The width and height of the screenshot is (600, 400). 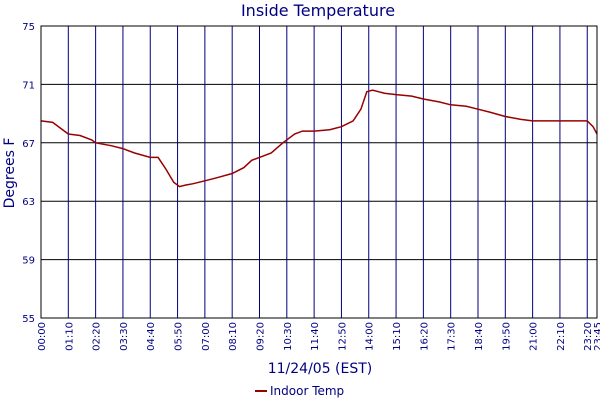 What do you see at coordinates (28, 144) in the screenshot?
I see `y-tick-label: 67` at bounding box center [28, 144].